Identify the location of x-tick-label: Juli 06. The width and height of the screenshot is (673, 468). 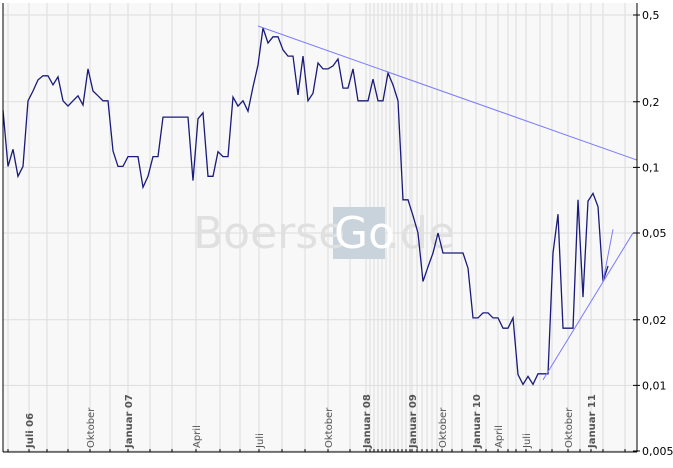
(30, 431).